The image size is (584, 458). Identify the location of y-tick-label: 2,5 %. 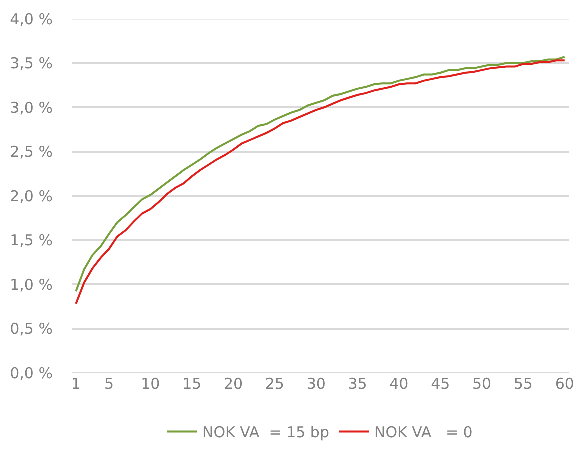
(31, 152).